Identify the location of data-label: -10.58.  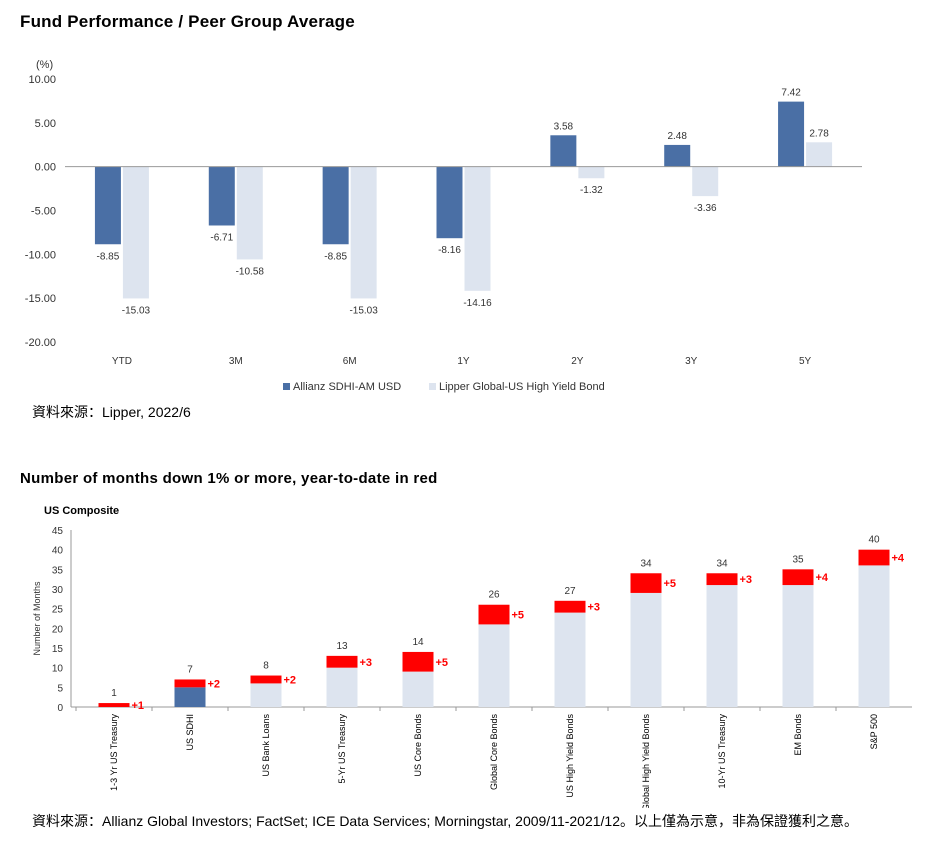
(250, 271).